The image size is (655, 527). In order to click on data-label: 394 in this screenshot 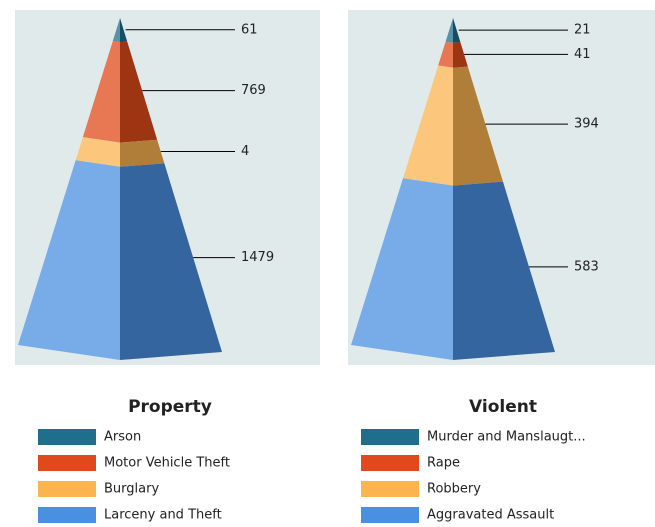, I will do `click(586, 124)`.